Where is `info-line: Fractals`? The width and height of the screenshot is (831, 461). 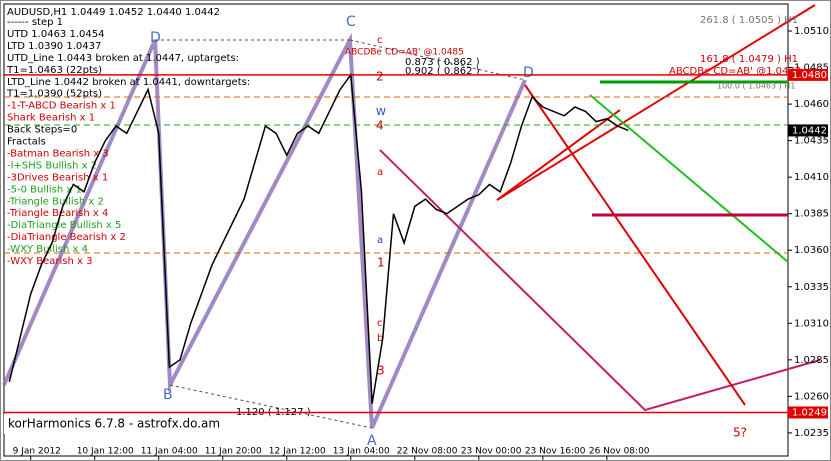
info-line: Fractals is located at coordinates (26, 142).